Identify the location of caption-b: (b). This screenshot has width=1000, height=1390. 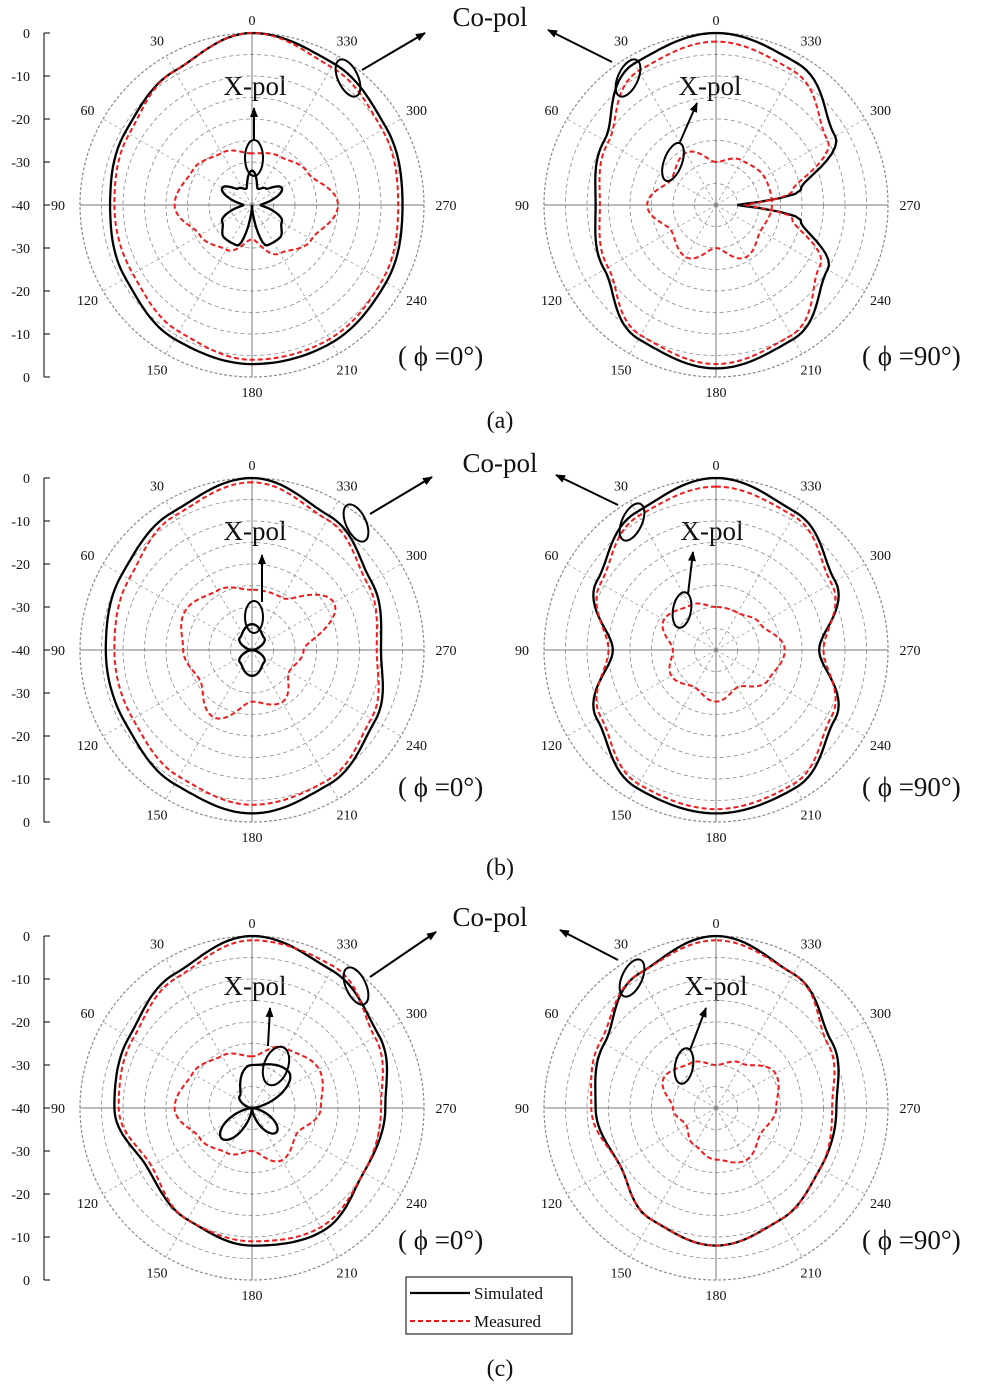
(500, 868).